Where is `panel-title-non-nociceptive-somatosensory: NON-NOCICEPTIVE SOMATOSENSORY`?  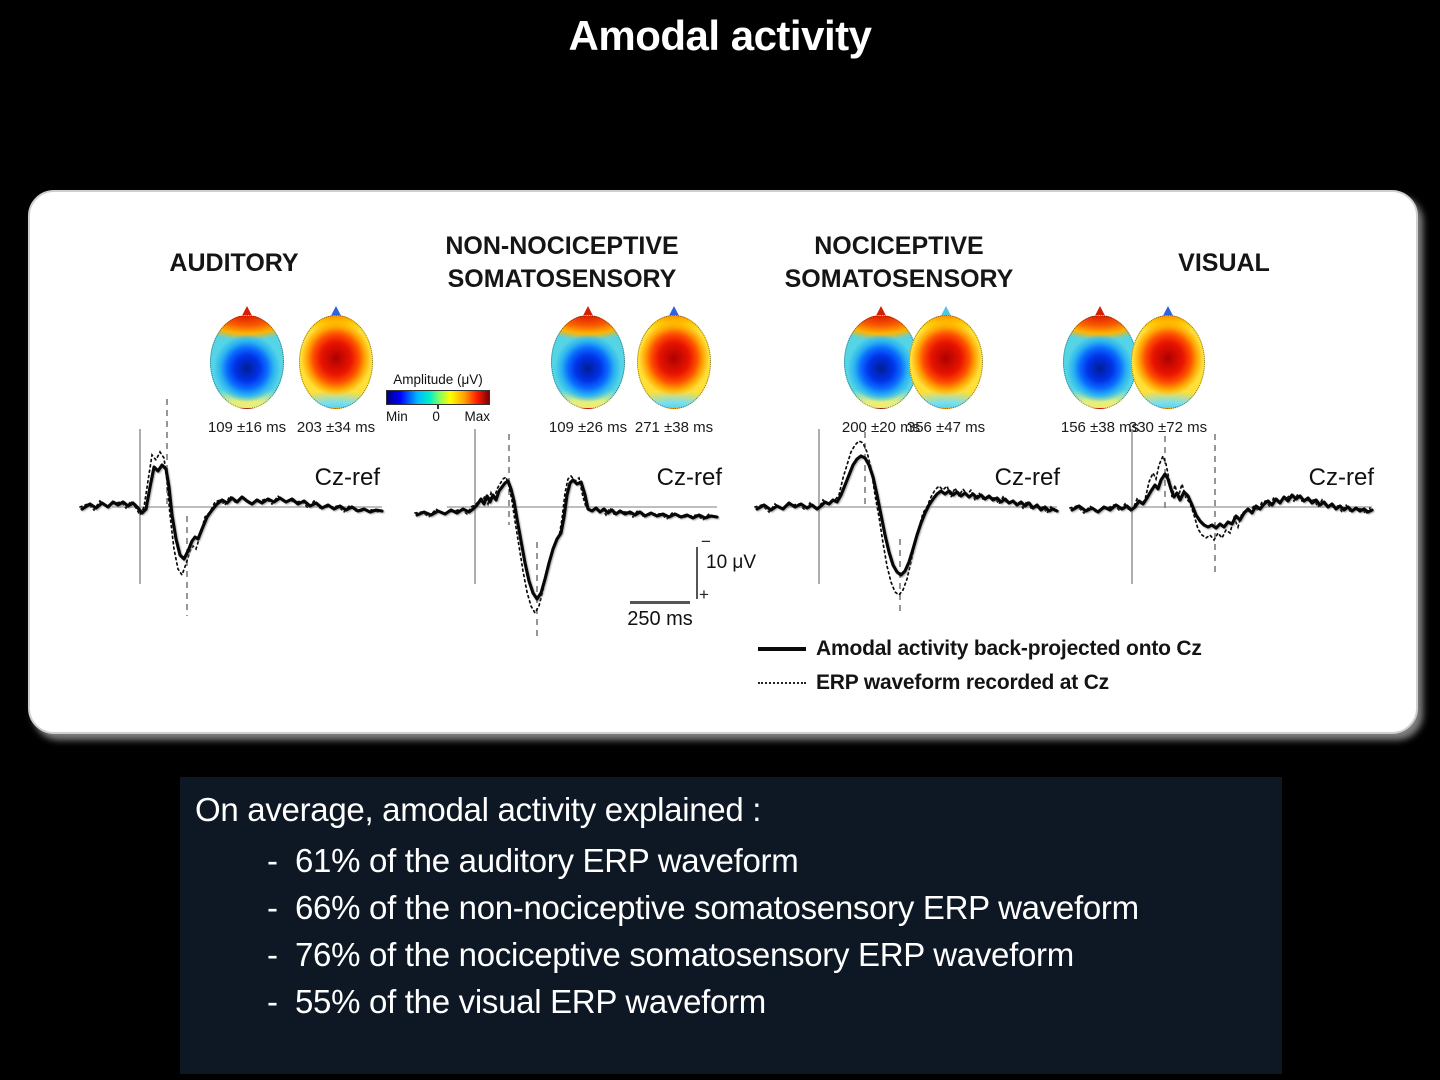
panel-title-non-nociceptive-somatosensory: NON-NOCICEPTIVE SOMATOSENSORY is located at coordinates (562, 263).